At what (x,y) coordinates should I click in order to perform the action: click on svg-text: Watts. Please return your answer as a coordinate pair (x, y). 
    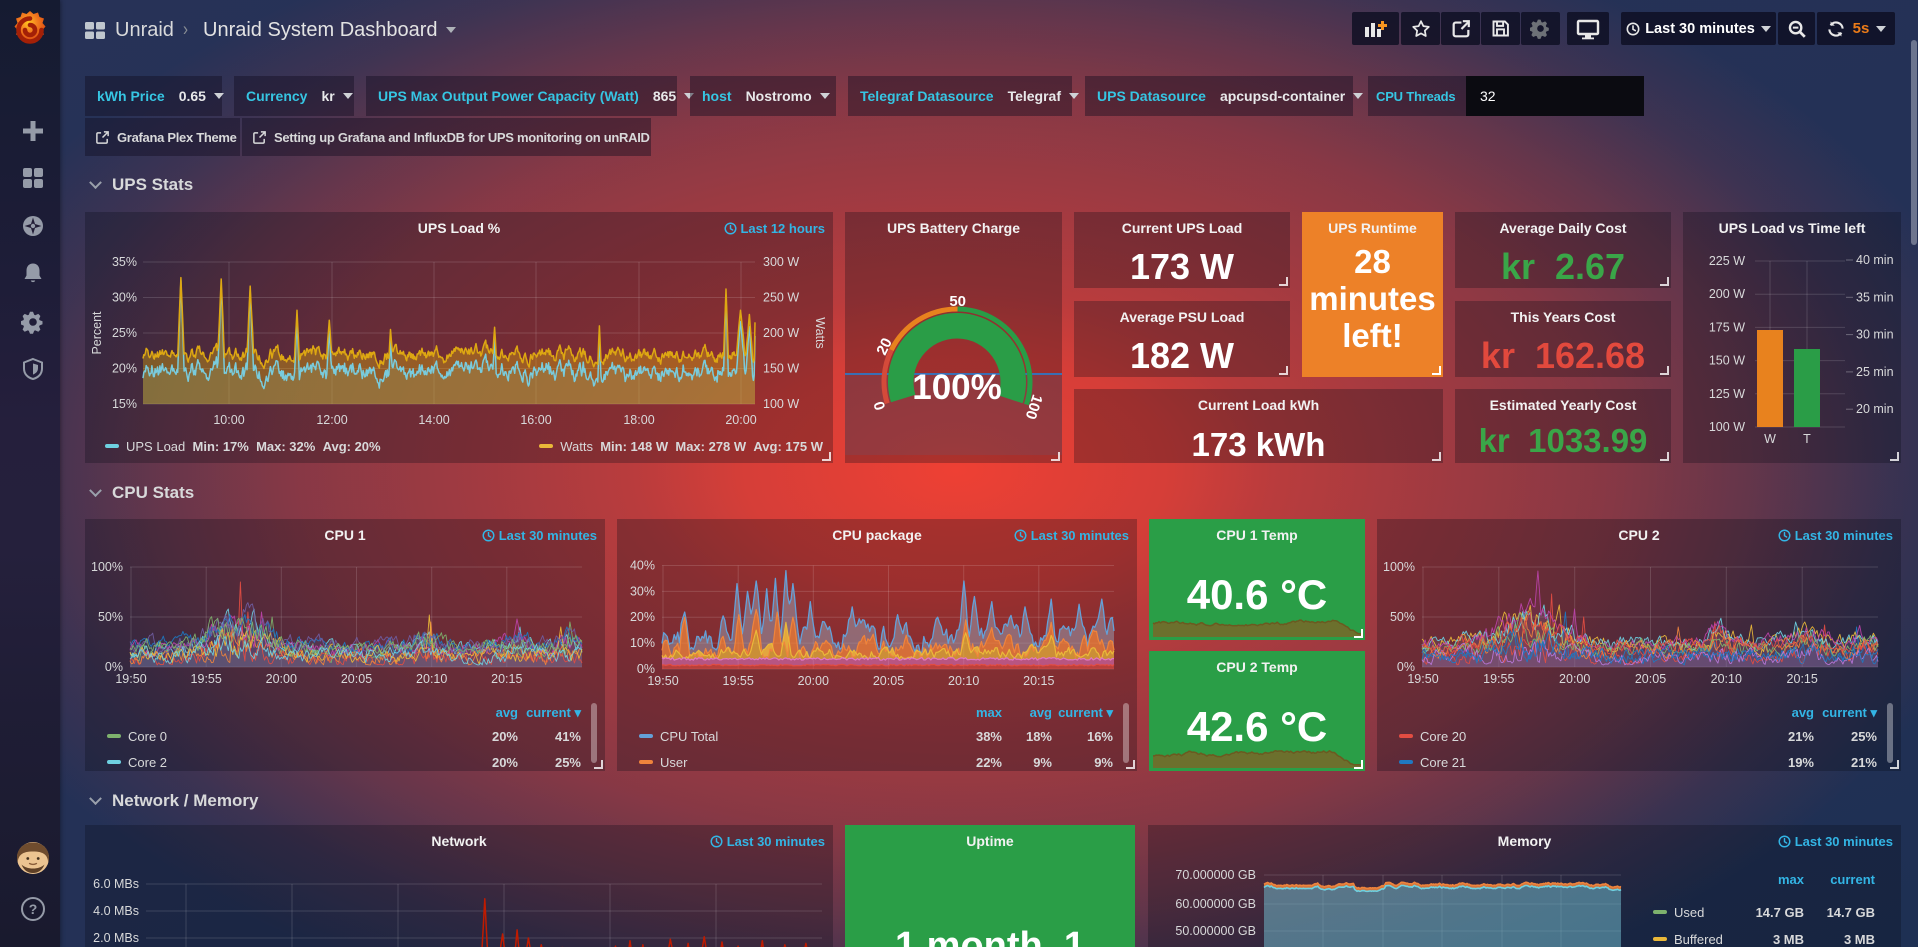
    Looking at the image, I should click on (820, 332).